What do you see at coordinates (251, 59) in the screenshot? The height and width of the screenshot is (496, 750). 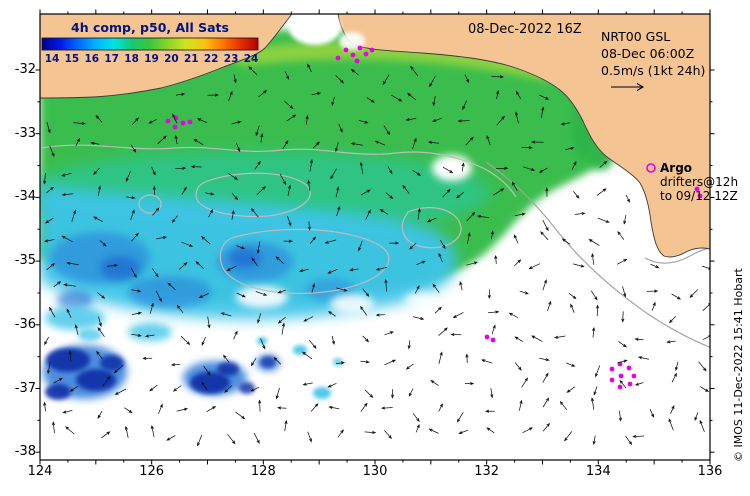 I see `colorbar-tick-label: 24` at bounding box center [251, 59].